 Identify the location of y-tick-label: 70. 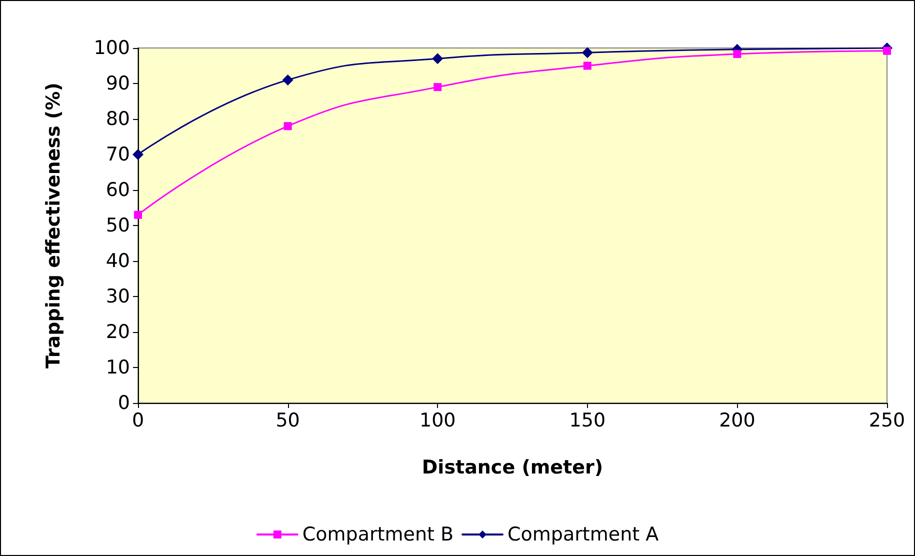
(118, 155).